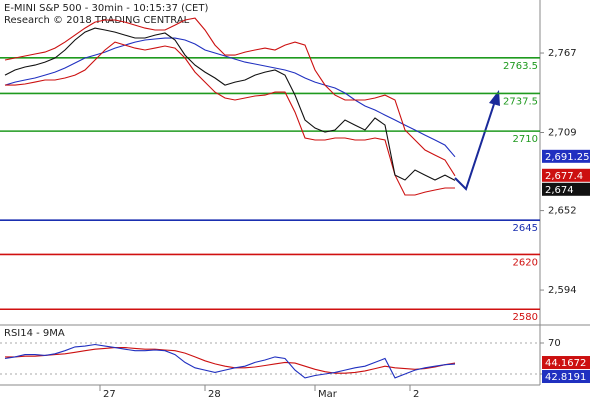 Image resolution: width=590 pixels, height=400 pixels. Describe the element at coordinates (34, 333) in the screenshot. I see `indicator-title: RSI14 - 9MA` at that location.